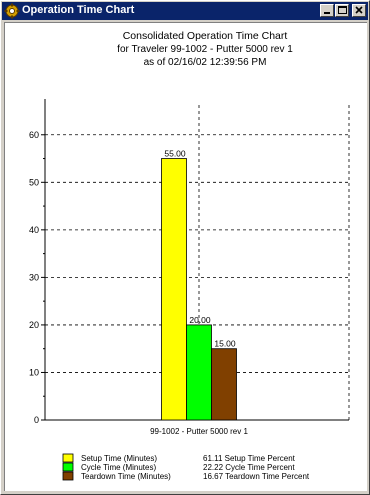  Describe the element at coordinates (34, 182) in the screenshot. I see `y-tick-label: 50` at that location.